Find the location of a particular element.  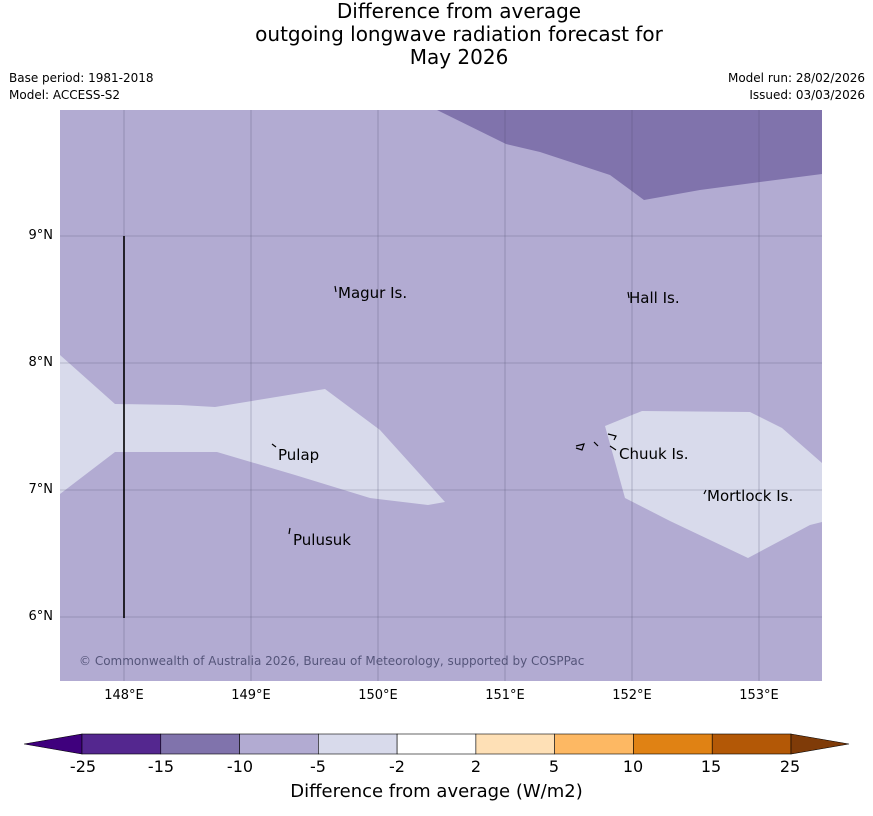

cb-tick-3: -5 is located at coordinates (318, 766).